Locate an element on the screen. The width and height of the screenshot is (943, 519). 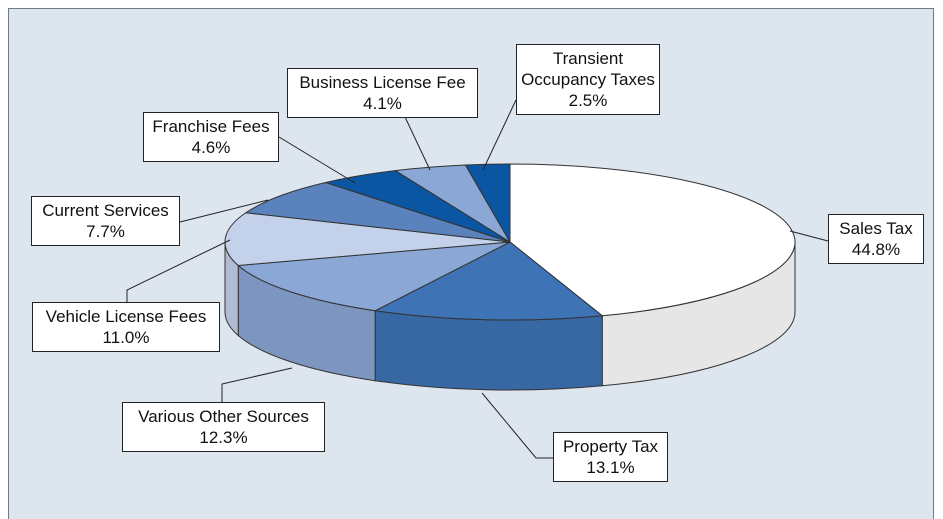
label-name: Property Tax is located at coordinates (610, 446).